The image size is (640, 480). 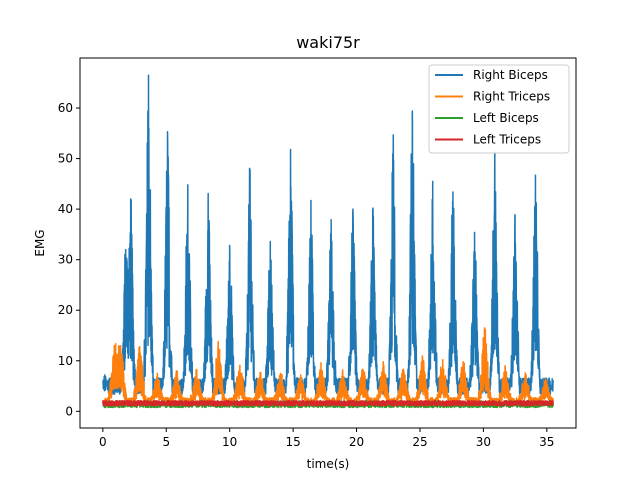 I want to click on y-tick-label: 40, so click(x=65, y=209).